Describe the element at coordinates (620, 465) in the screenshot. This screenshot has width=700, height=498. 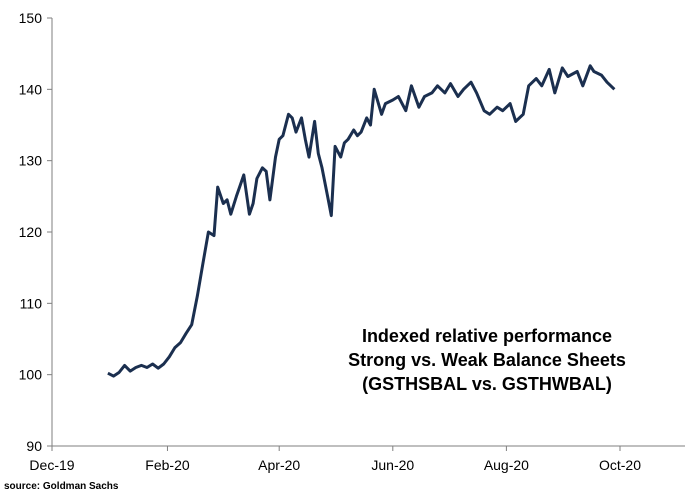
I see `x-tick-label: Oct-20` at that location.